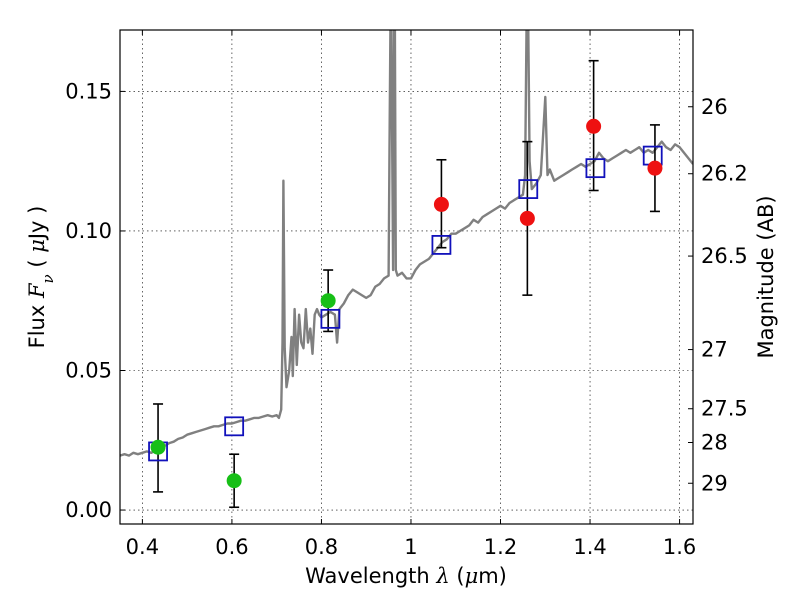 This screenshot has height=600, width=800. What do you see at coordinates (500, 547) in the screenshot?
I see `x-tick-label: 1.2` at bounding box center [500, 547].